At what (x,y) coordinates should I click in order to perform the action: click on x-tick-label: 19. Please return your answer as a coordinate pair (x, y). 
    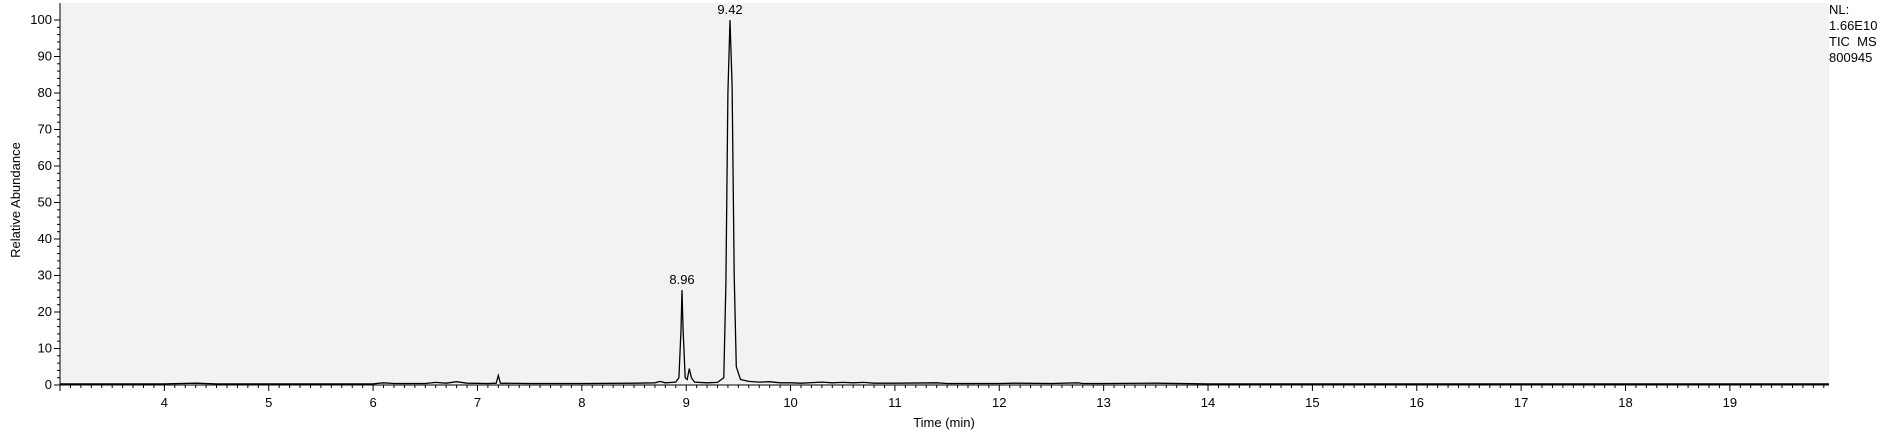
    Looking at the image, I should click on (1730, 402).